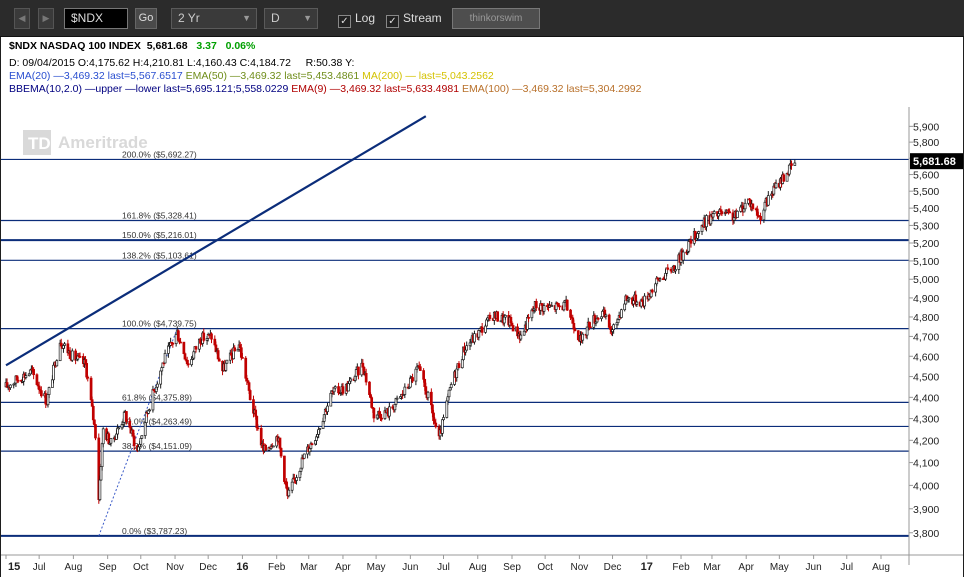  I want to click on chart-title: $NDX NASDAQ 100 INDEX, so click(75, 46).